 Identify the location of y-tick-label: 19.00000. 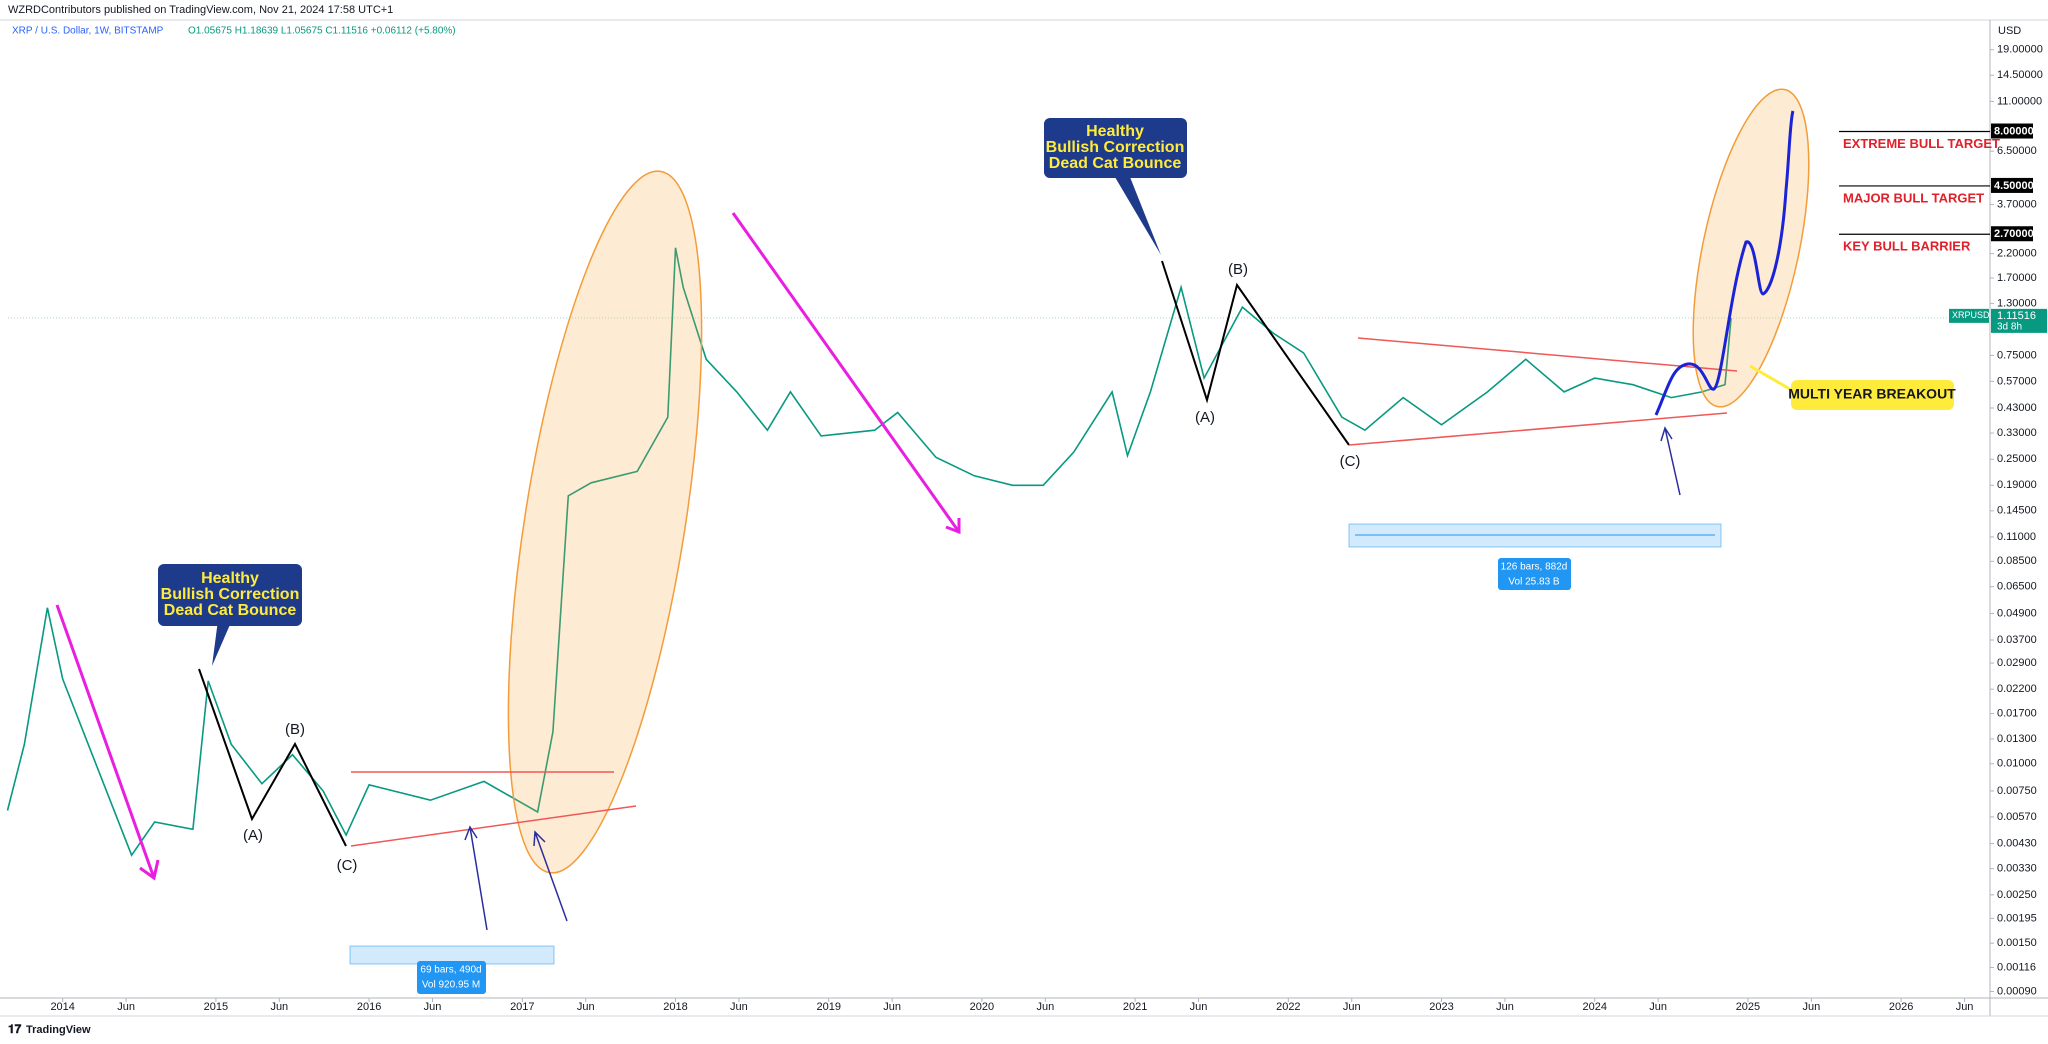
(2020, 50).